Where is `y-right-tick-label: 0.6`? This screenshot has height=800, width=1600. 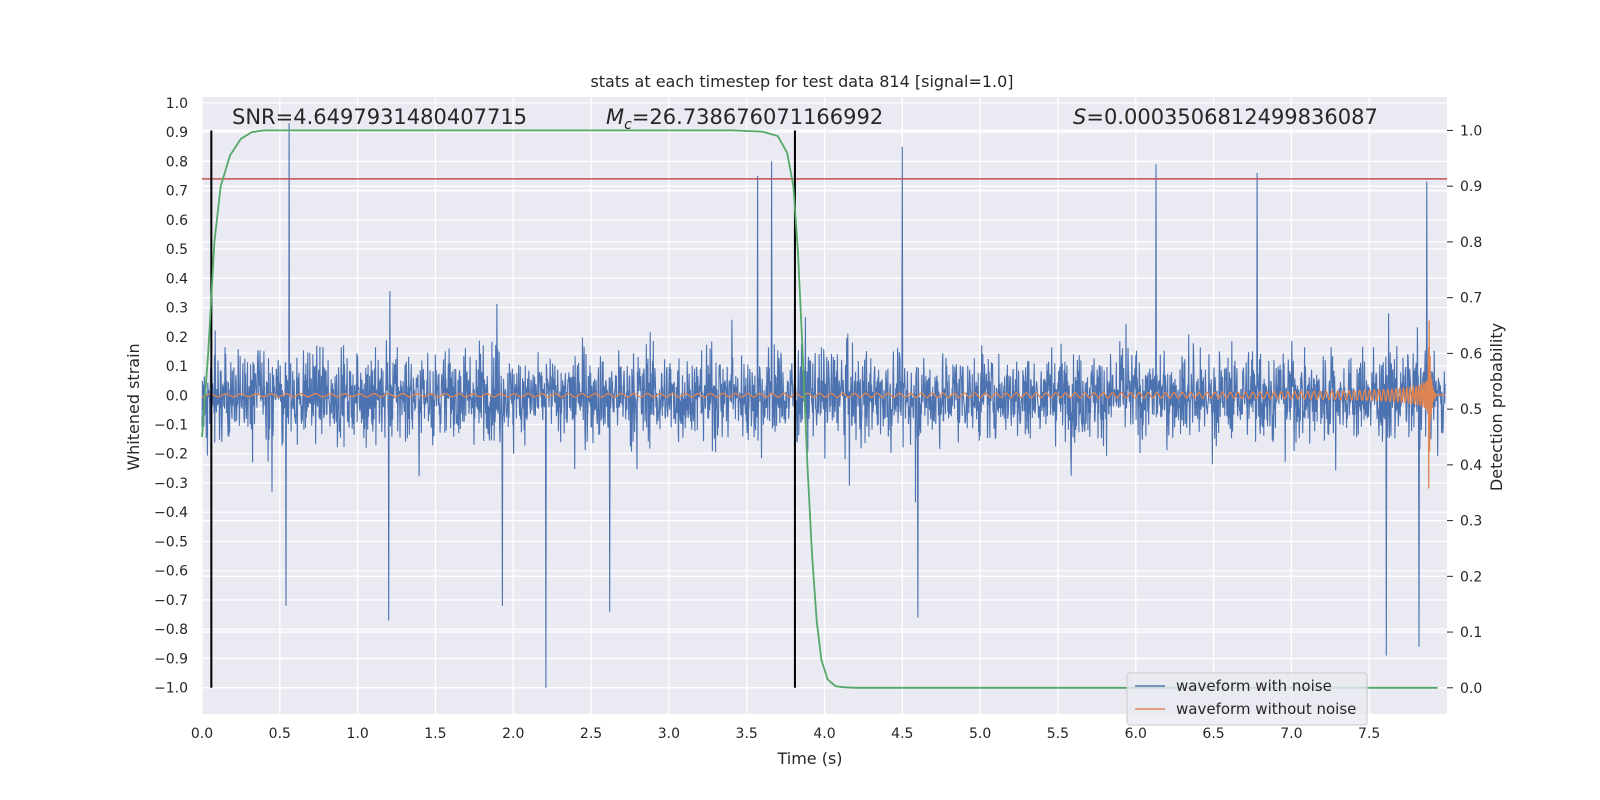
y-right-tick-label: 0.6 is located at coordinates (1471, 354).